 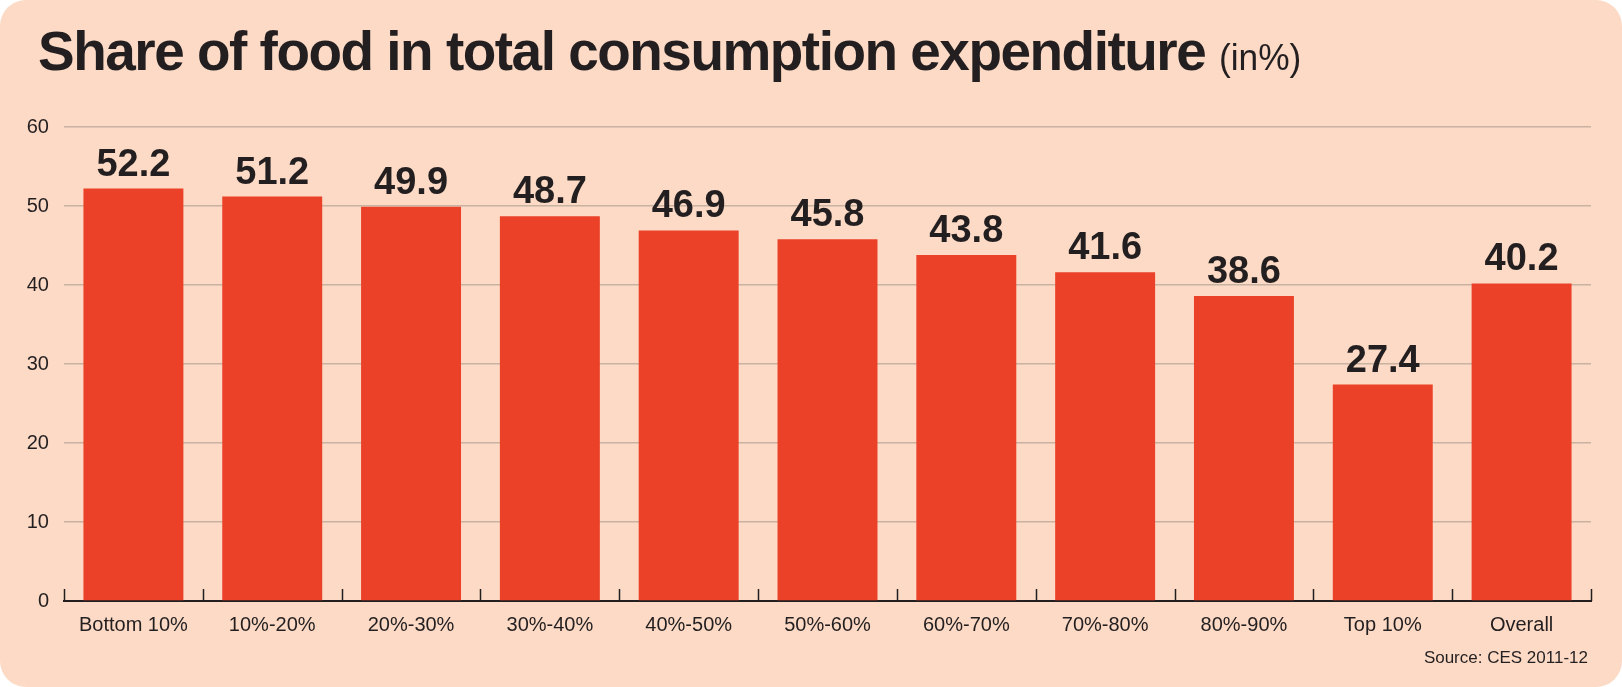 I want to click on x-tick-label: 50%-60%, so click(x=828, y=623).